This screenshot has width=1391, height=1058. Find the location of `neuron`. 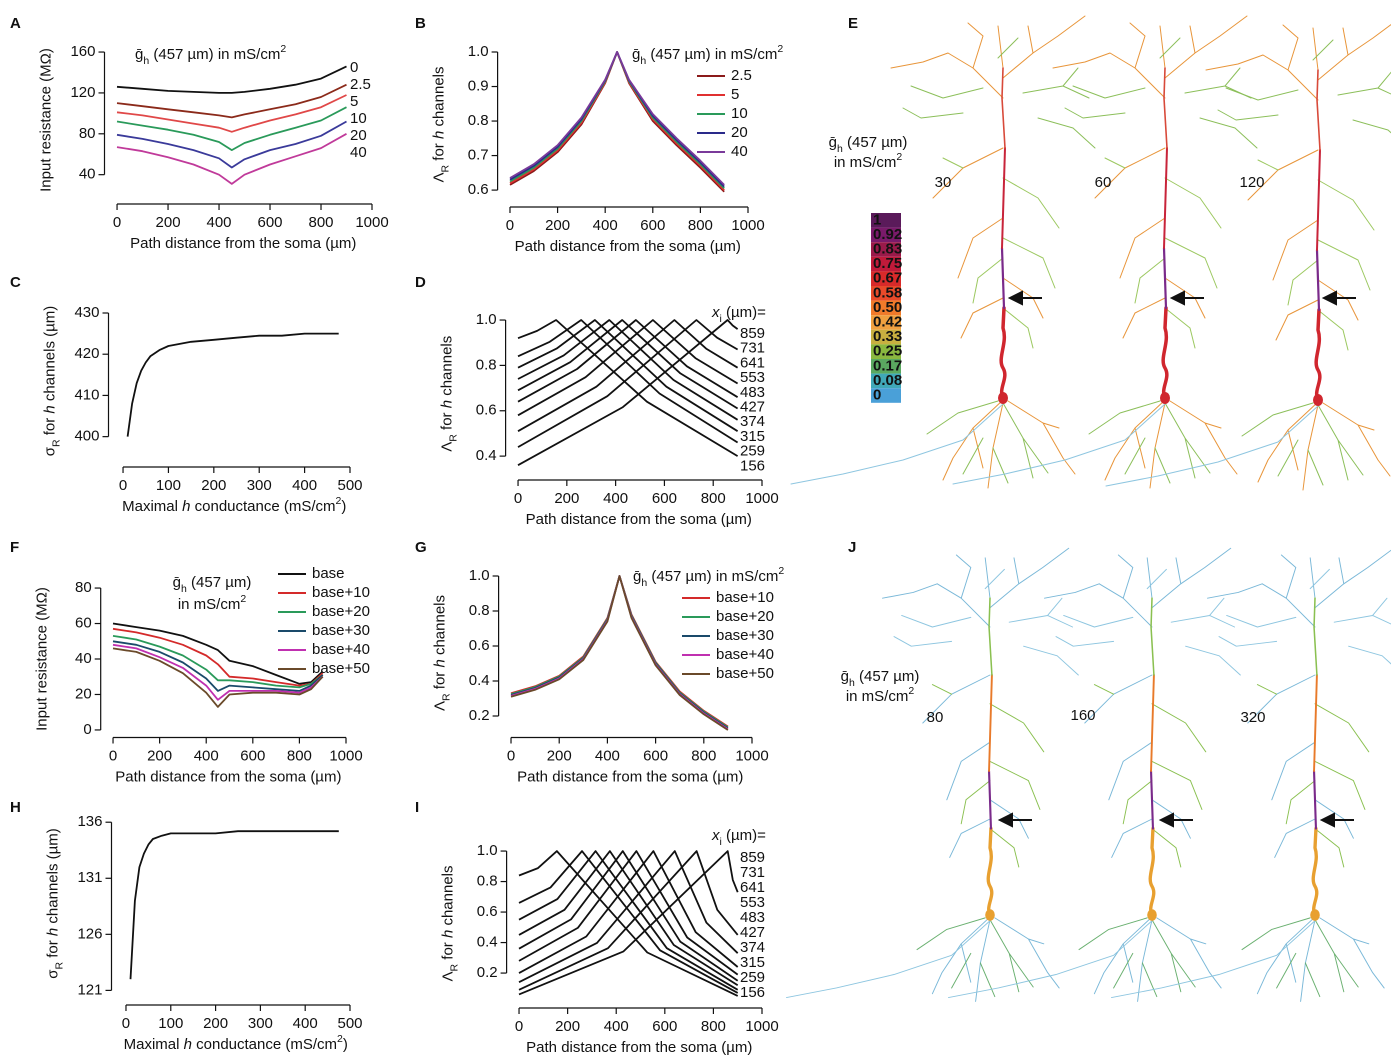

neuron is located at coordinates (1105, 252).